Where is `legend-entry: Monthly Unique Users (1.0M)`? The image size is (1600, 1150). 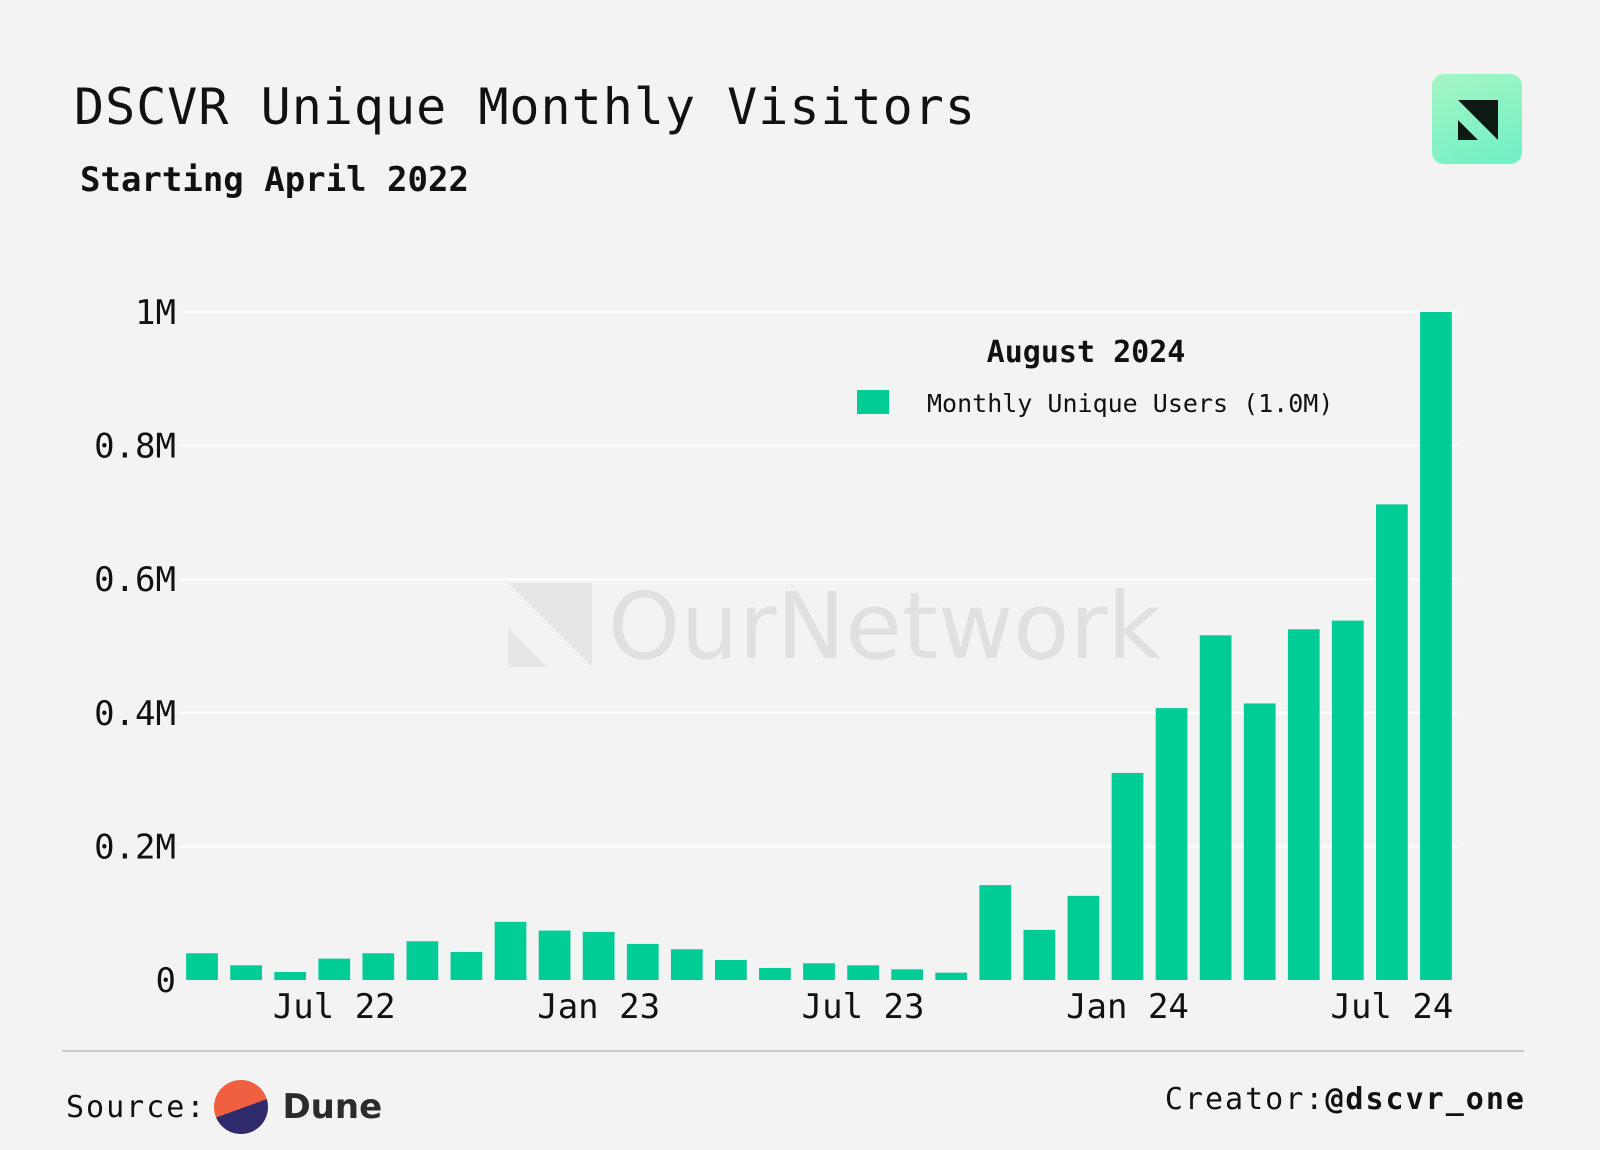 legend-entry: Monthly Unique Users (1.0M) is located at coordinates (1130, 403).